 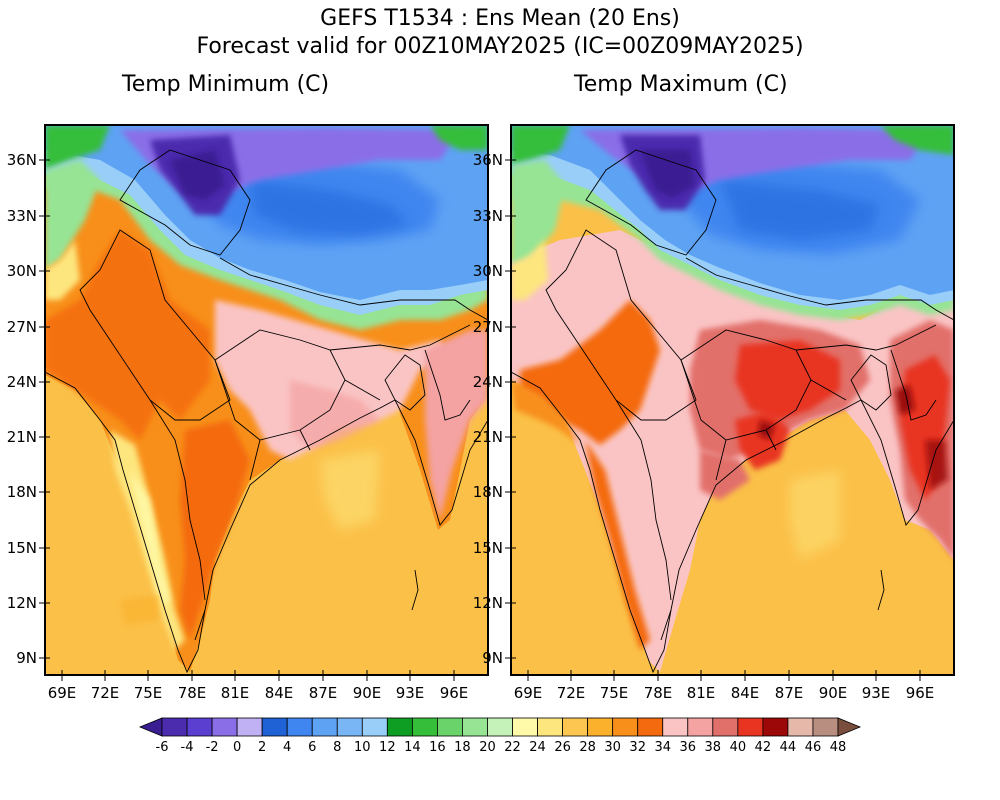 What do you see at coordinates (462, 747) in the screenshot?
I see `colorbar-label: 18` at bounding box center [462, 747].